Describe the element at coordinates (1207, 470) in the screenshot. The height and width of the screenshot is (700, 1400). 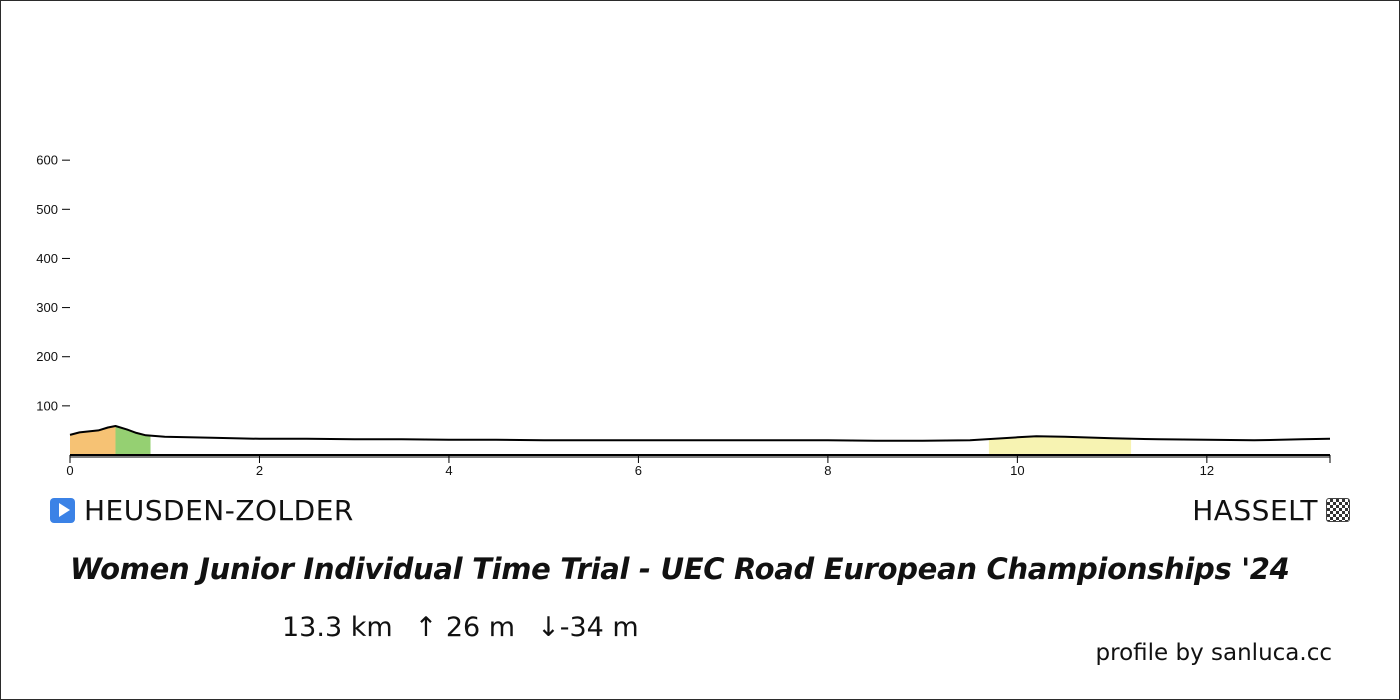
I see `x-tick-label-12: 12` at that location.